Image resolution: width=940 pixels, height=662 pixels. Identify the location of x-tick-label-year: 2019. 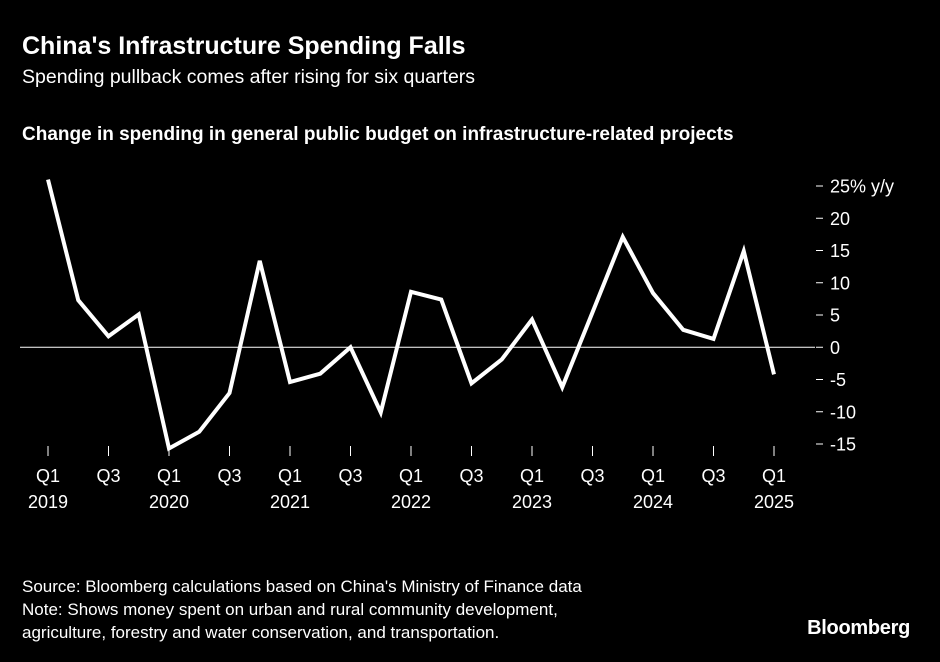
(48, 502).